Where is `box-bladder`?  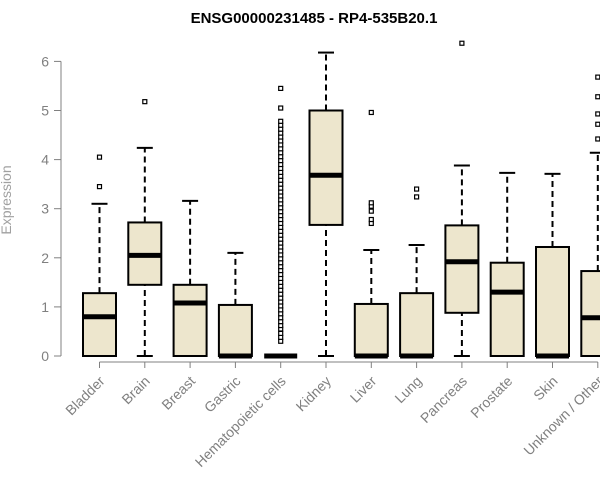 box-bladder is located at coordinates (99, 256).